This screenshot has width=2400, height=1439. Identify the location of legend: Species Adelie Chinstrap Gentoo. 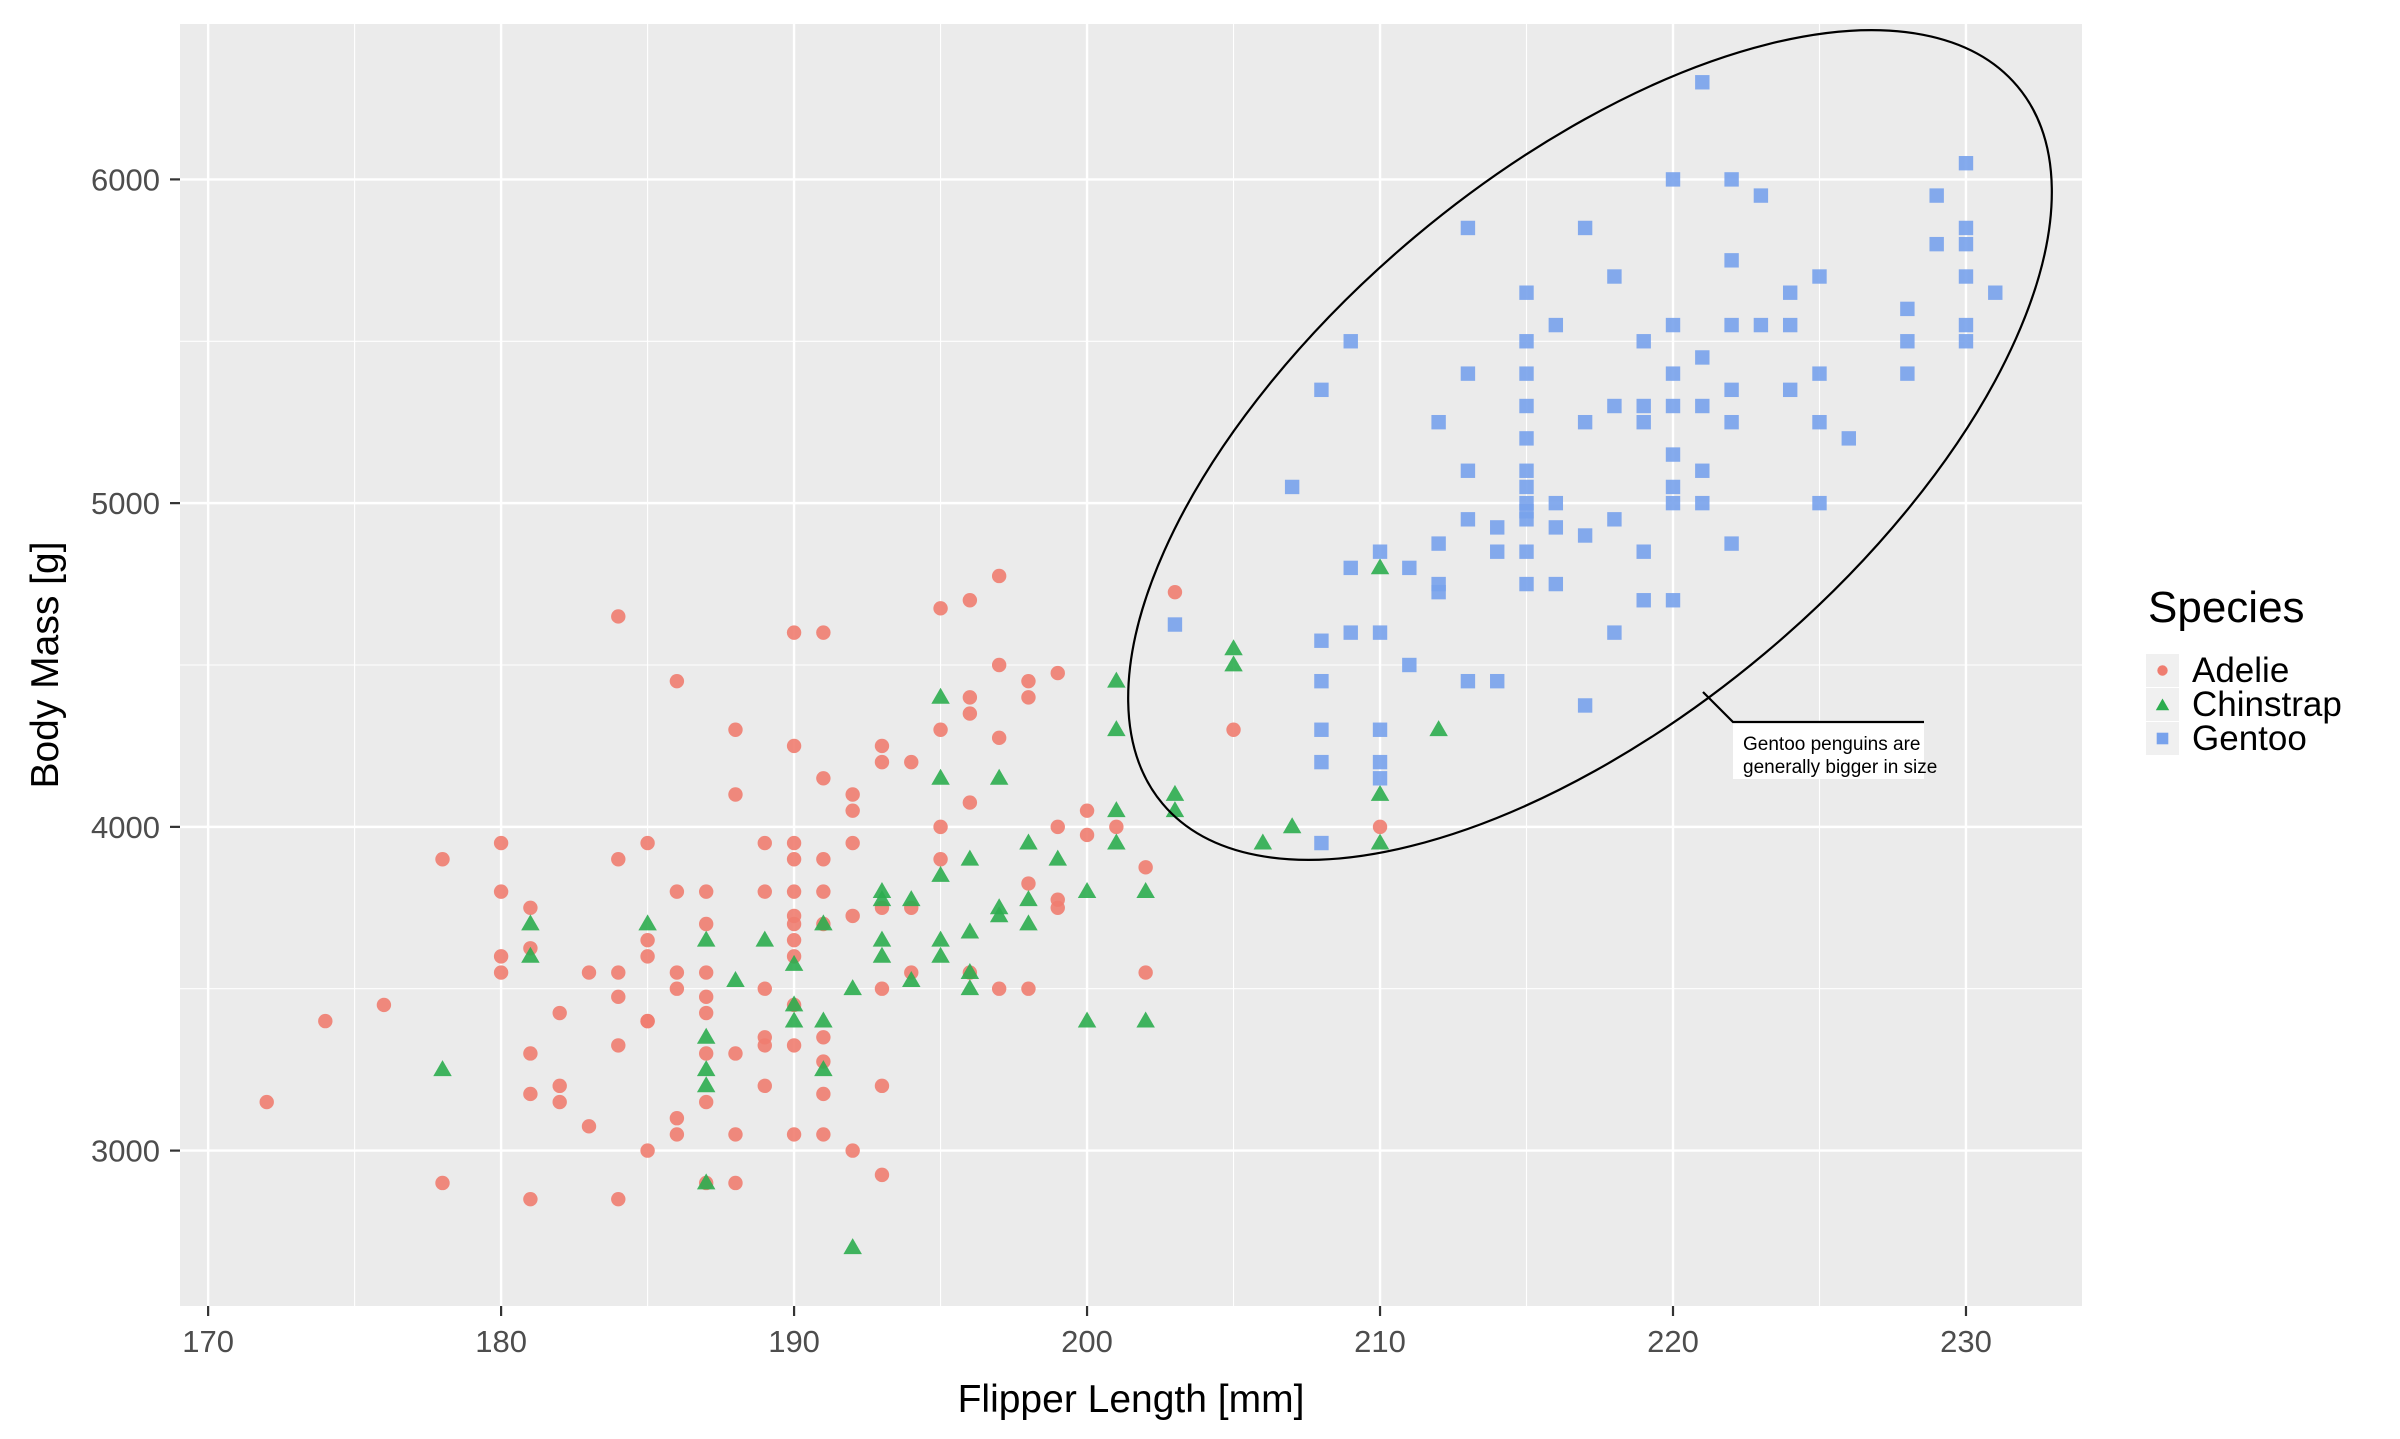
(2244, 670).